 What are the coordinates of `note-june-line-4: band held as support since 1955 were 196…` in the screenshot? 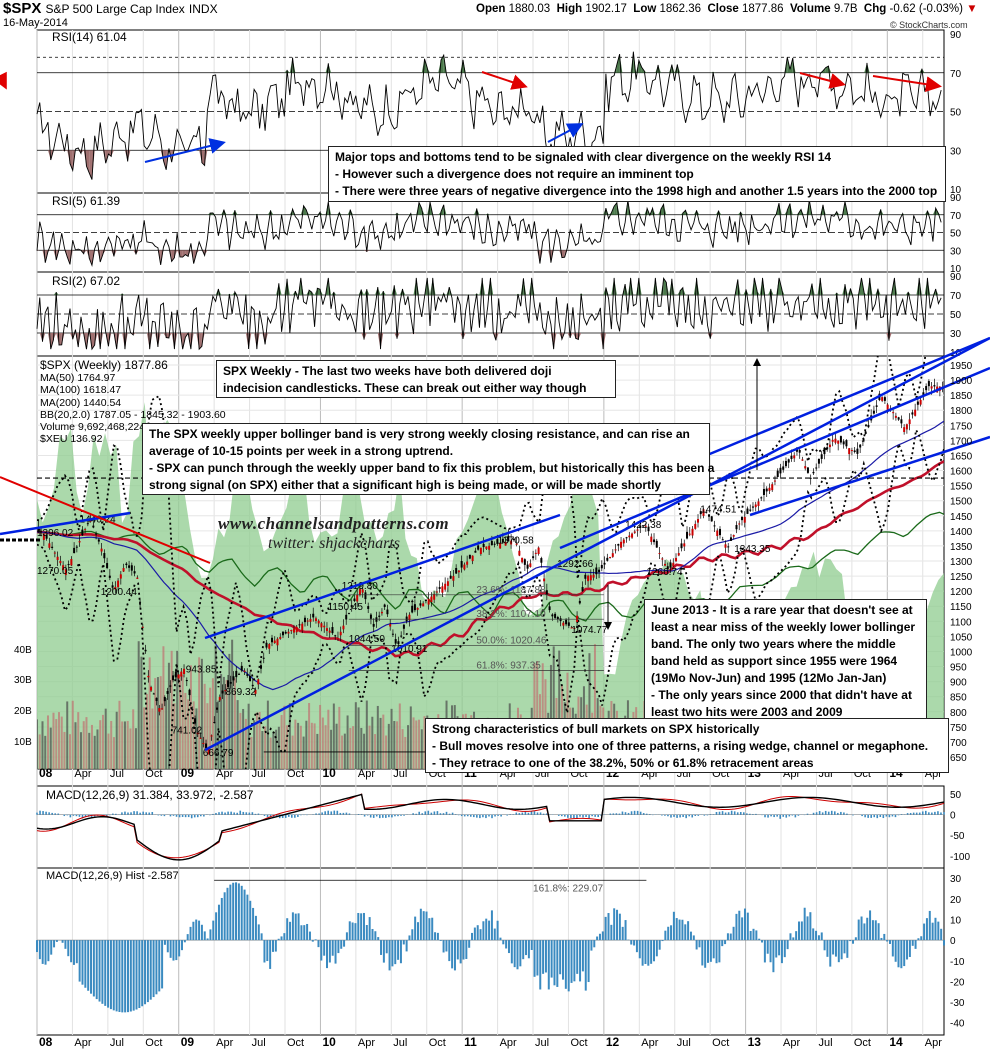 It's located at (774, 661).